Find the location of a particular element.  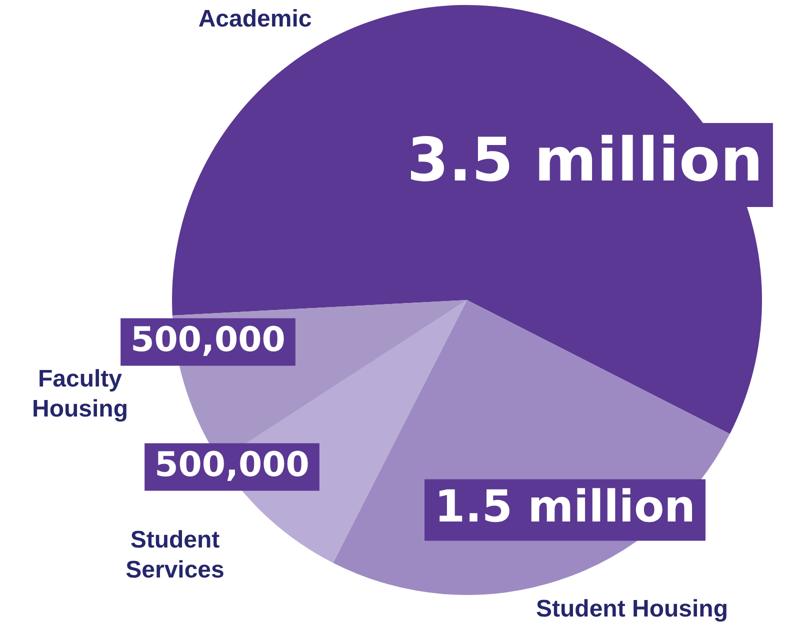

slice-label: Faculty Housing is located at coordinates (80, 394).